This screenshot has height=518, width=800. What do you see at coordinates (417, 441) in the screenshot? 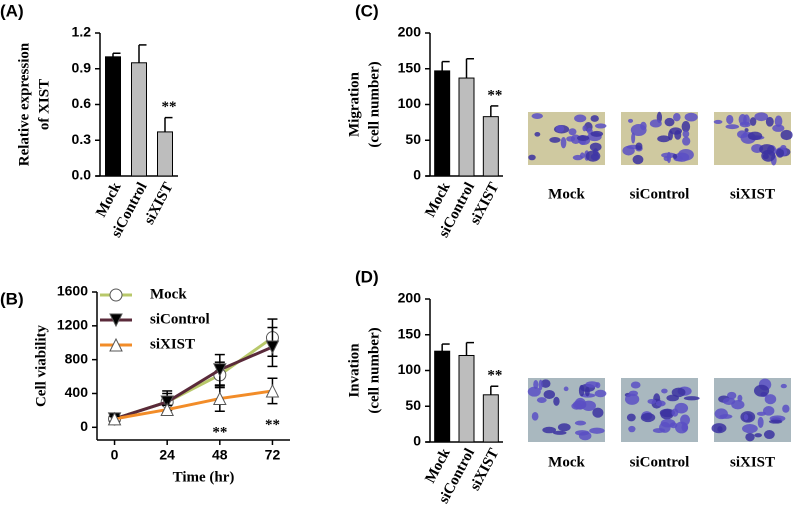
I see `y-tick-label: 0` at bounding box center [417, 441].